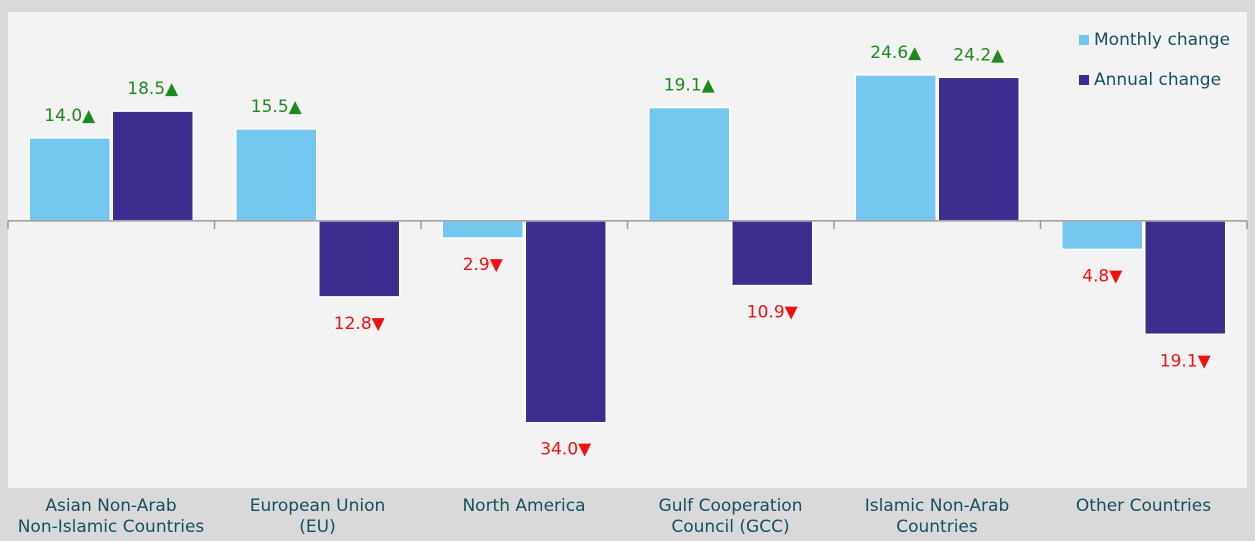  Describe the element at coordinates (111, 516) in the screenshot. I see `x-tick-label: Asian Non-Arab Non-Islamic Countries` at that location.